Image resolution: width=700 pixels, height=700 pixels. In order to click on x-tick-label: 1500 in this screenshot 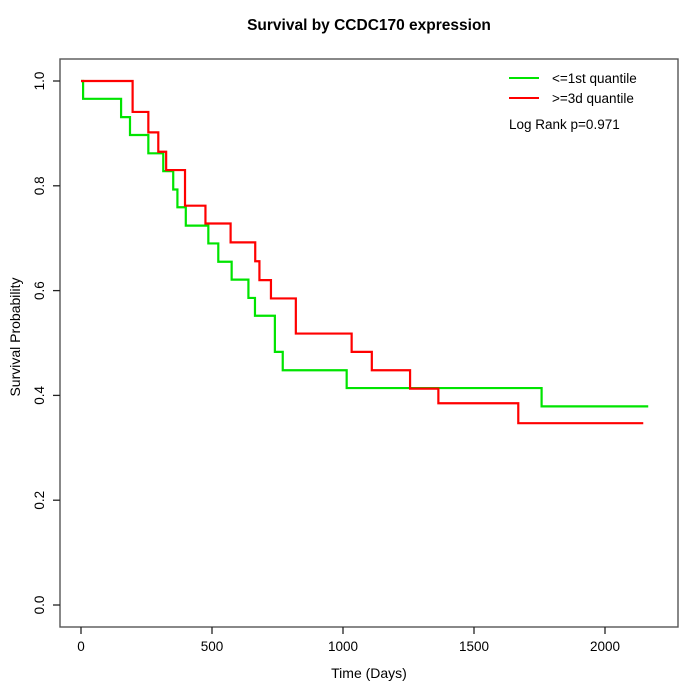, I will do `click(474, 646)`.